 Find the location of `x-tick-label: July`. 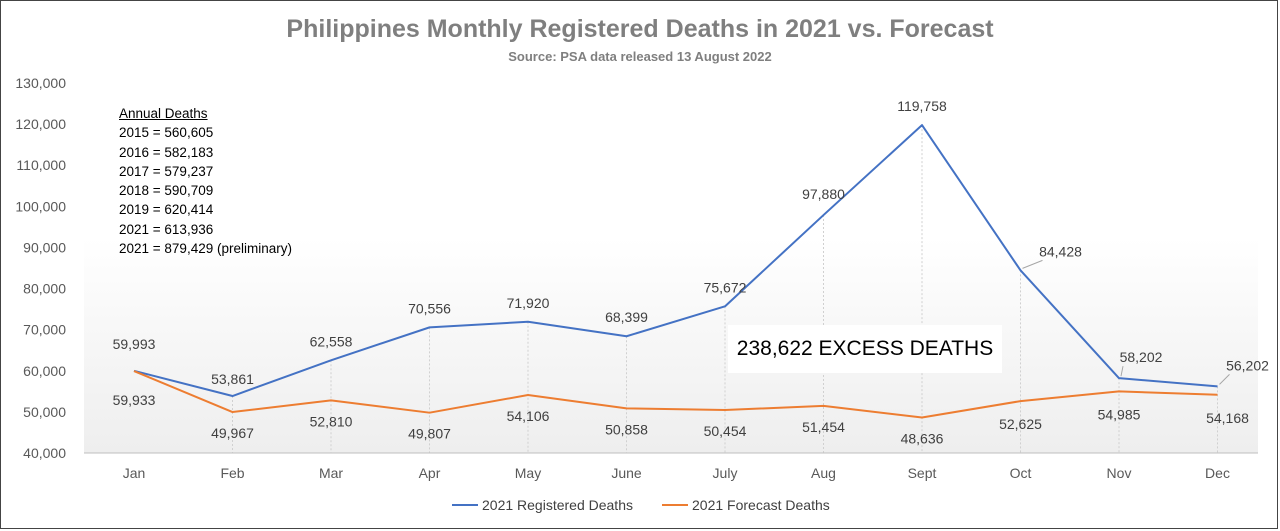

x-tick-label: July is located at coordinates (725, 473).